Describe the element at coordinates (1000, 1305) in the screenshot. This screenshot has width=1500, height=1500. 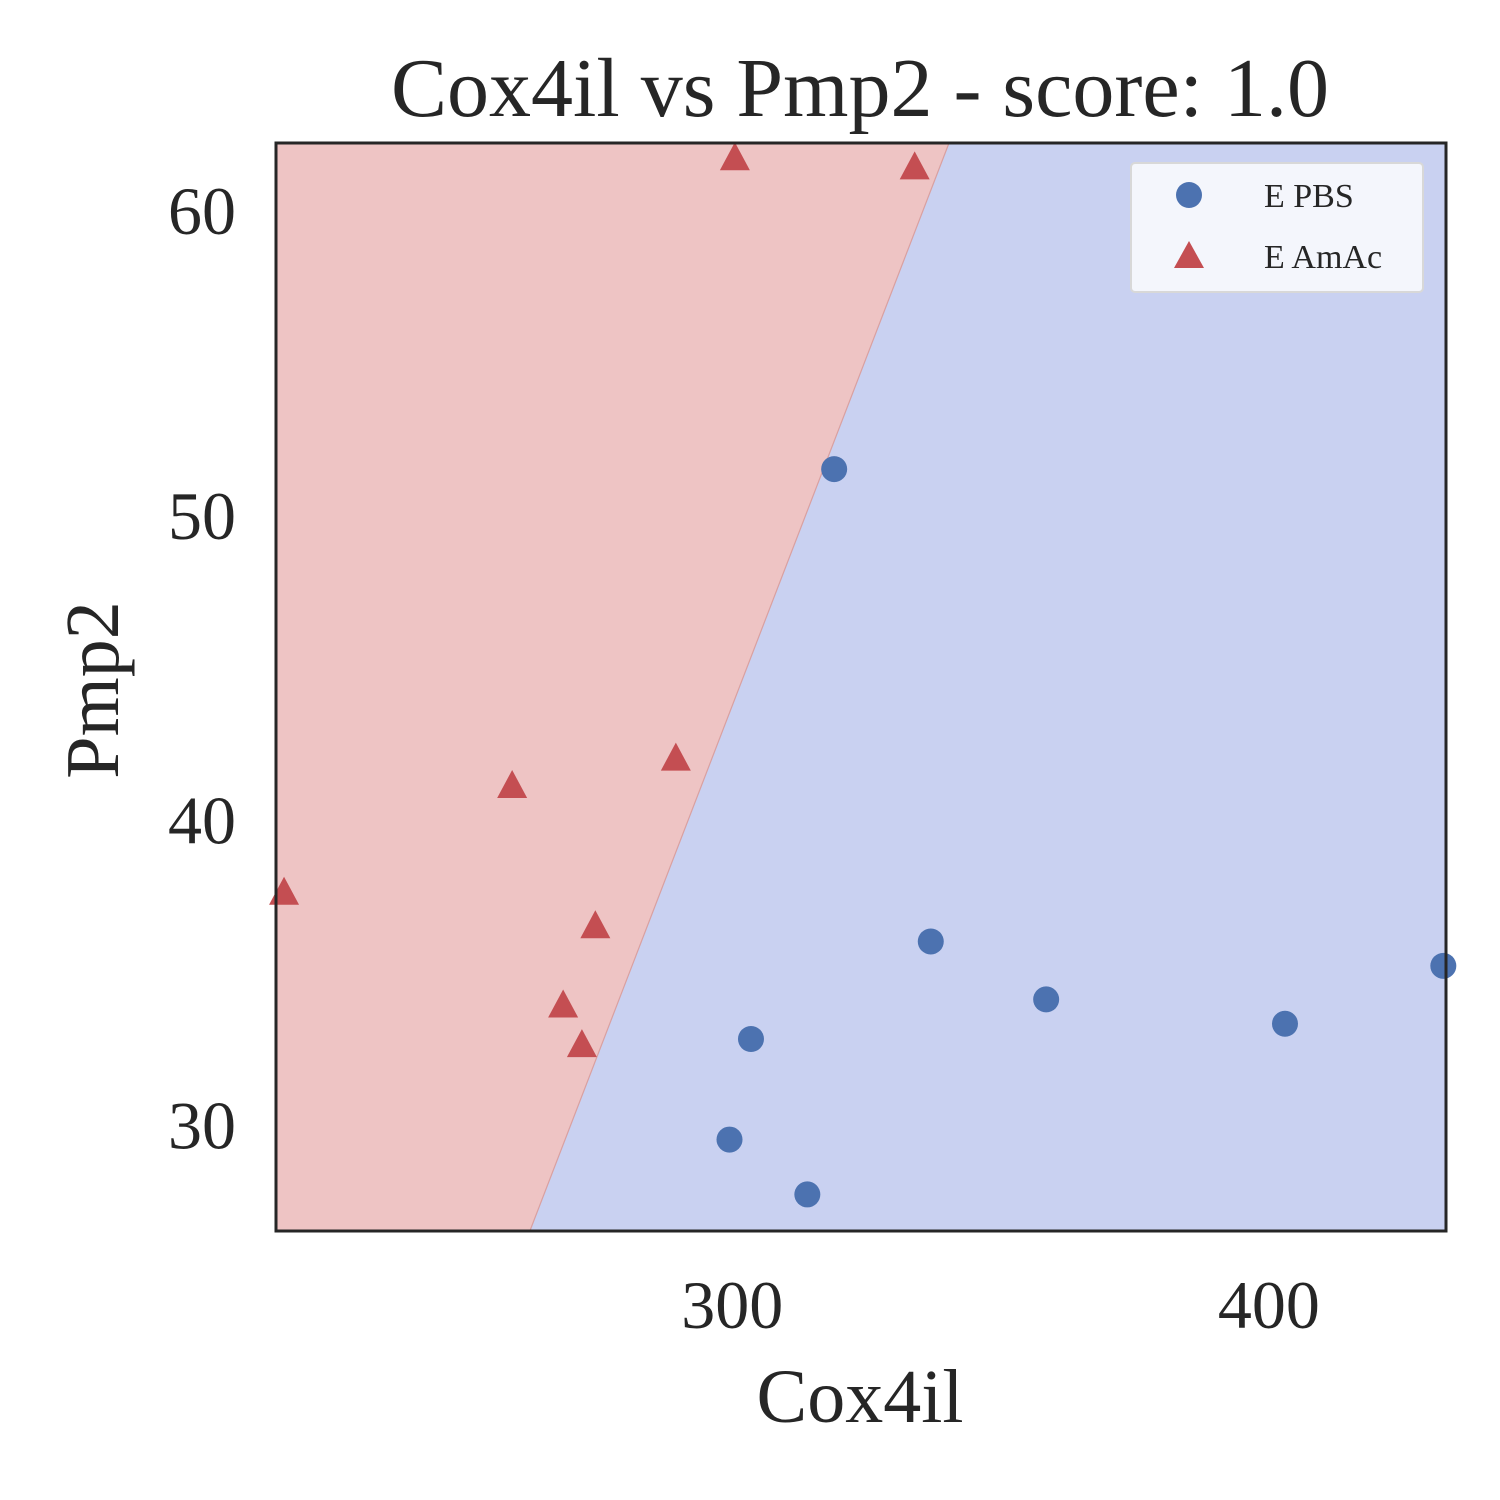
I see `x-axis-ticks: 300 400` at that location.